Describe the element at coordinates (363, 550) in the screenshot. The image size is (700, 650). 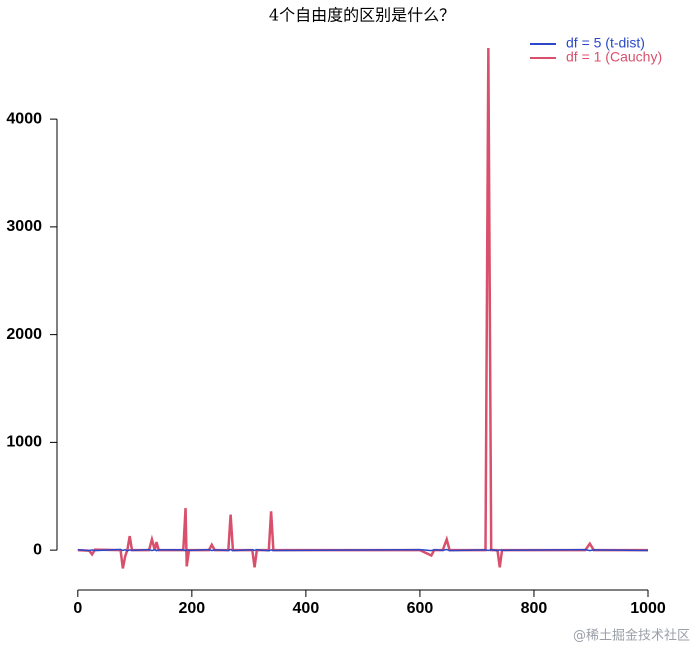
I see `series-line` at that location.